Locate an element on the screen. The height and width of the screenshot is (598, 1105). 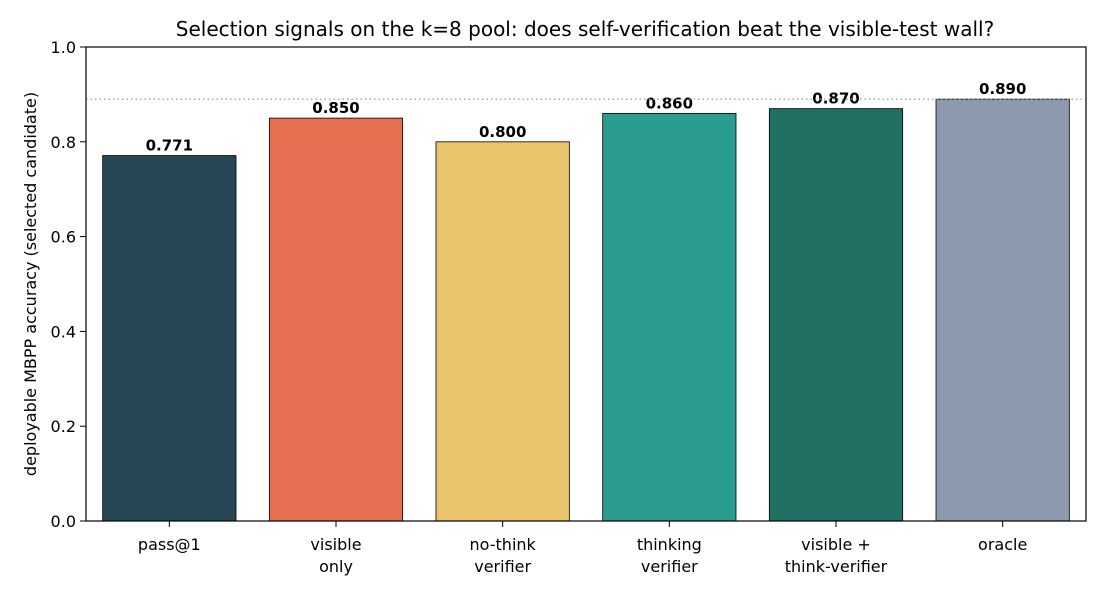
x-tick-label: no-think verifier is located at coordinates (503, 555).